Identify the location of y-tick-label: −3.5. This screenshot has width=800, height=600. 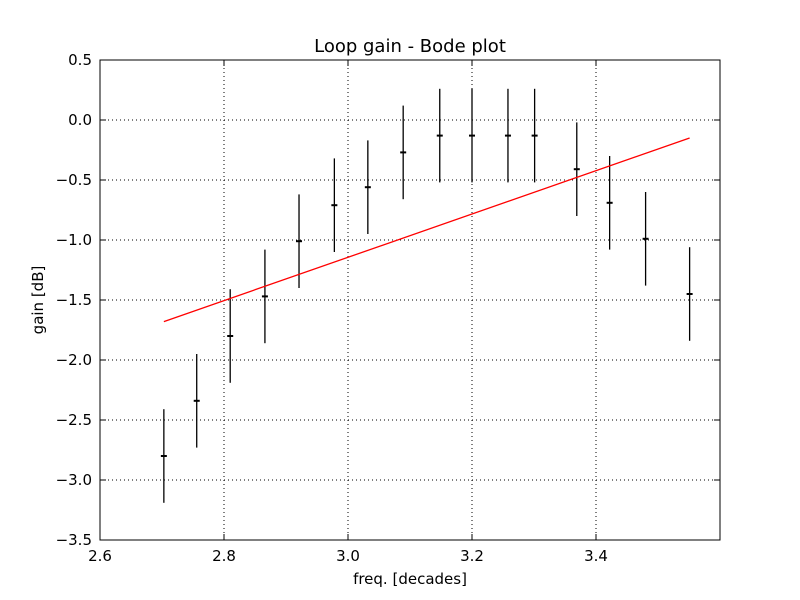
(74, 540).